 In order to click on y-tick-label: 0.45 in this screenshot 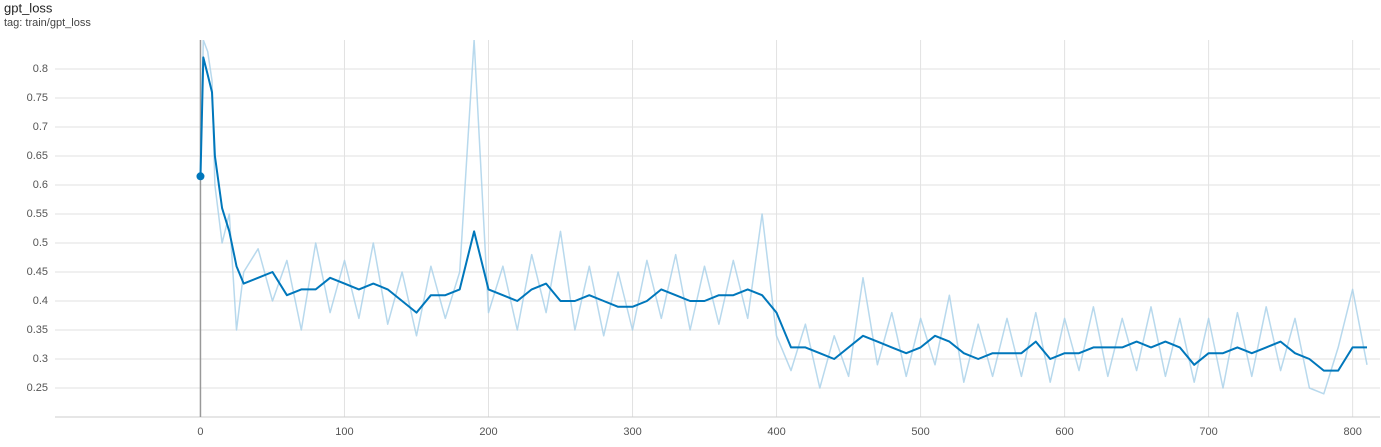, I will do `click(37, 272)`.